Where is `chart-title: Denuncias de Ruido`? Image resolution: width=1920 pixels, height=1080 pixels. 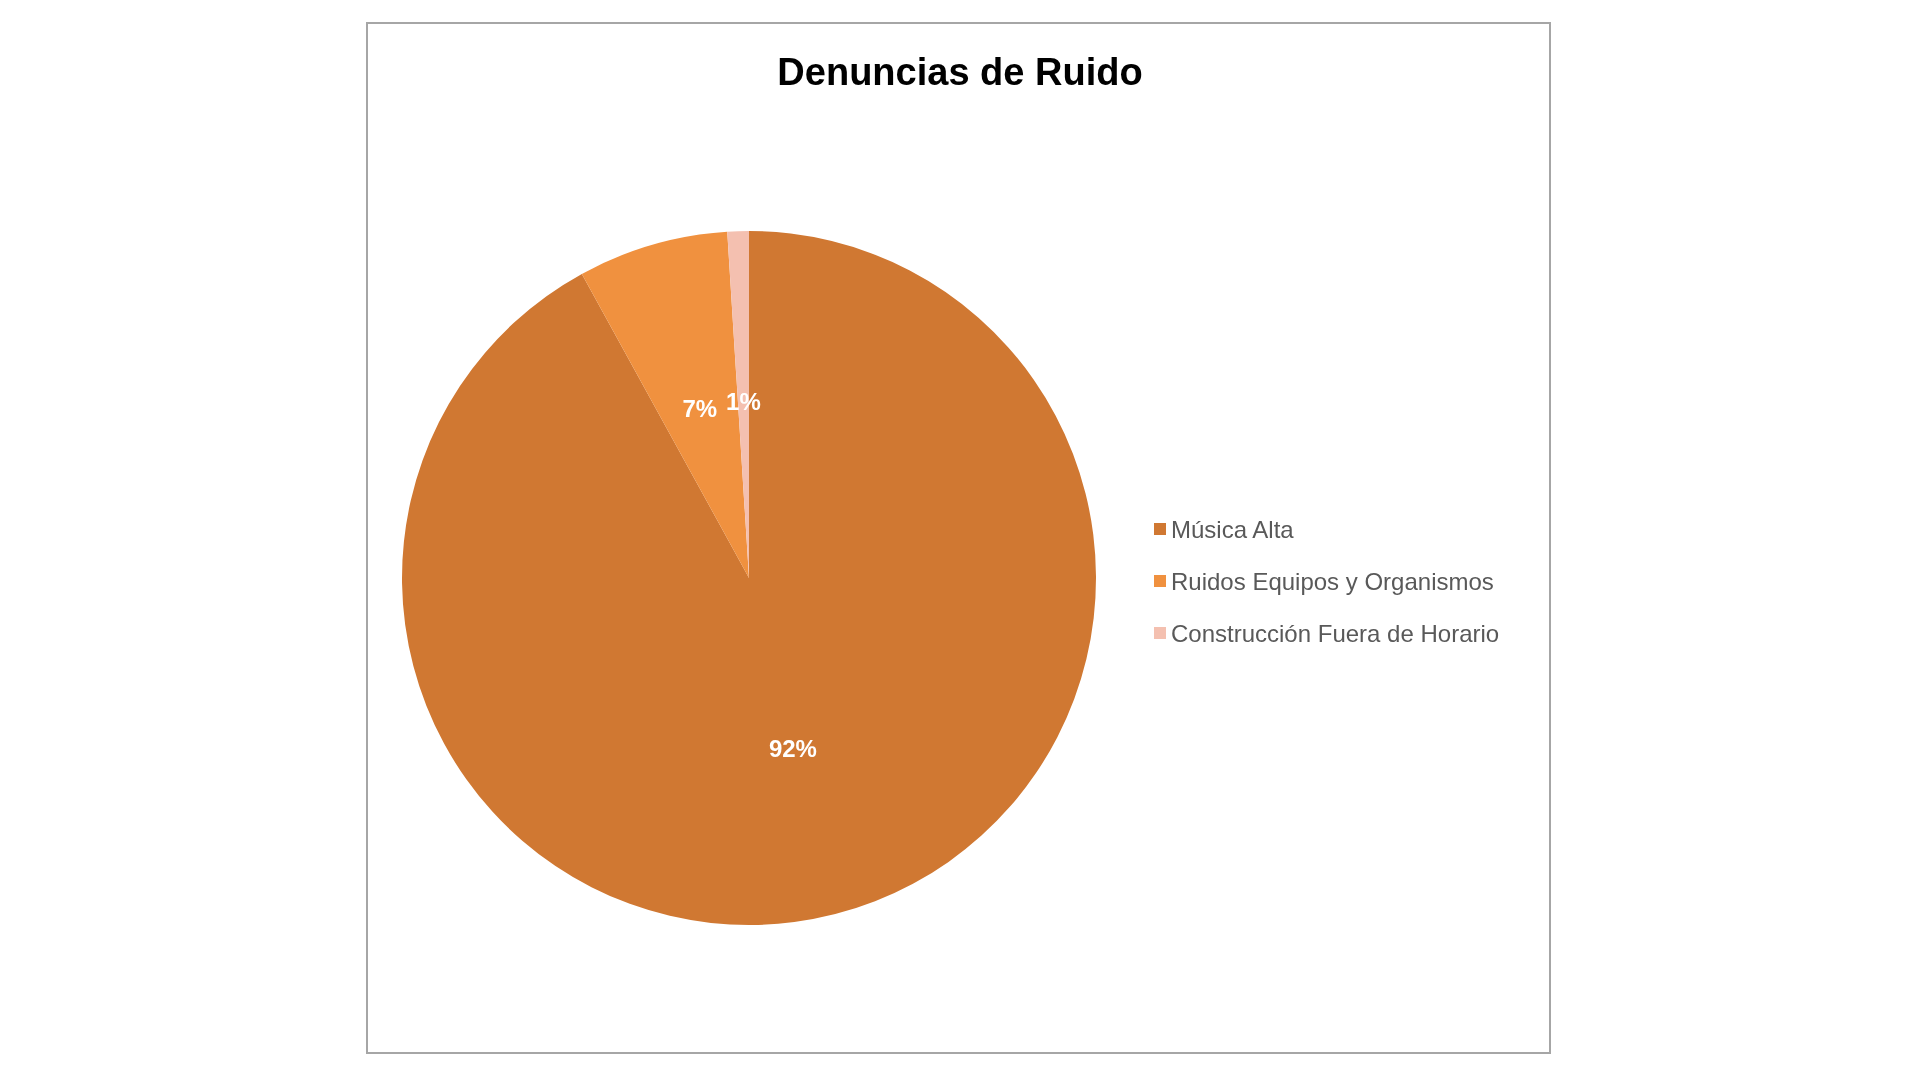
chart-title: Denuncias de Ruido is located at coordinates (960, 72).